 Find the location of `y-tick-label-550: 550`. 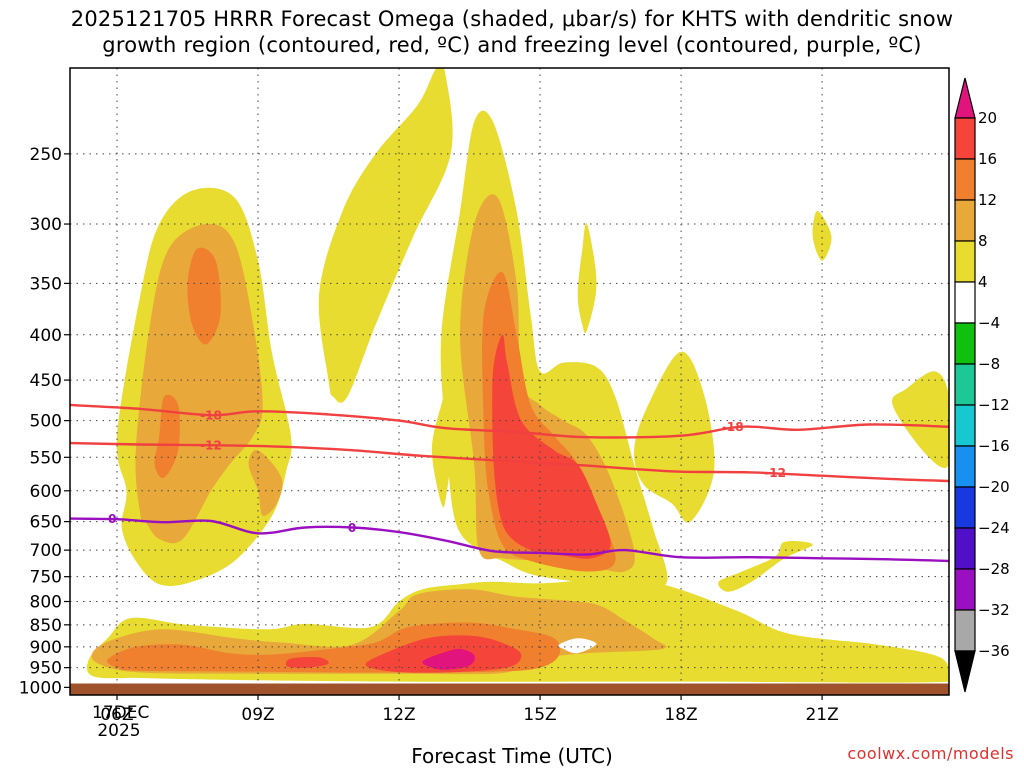

y-tick-label-550: 550 is located at coordinates (46, 458).